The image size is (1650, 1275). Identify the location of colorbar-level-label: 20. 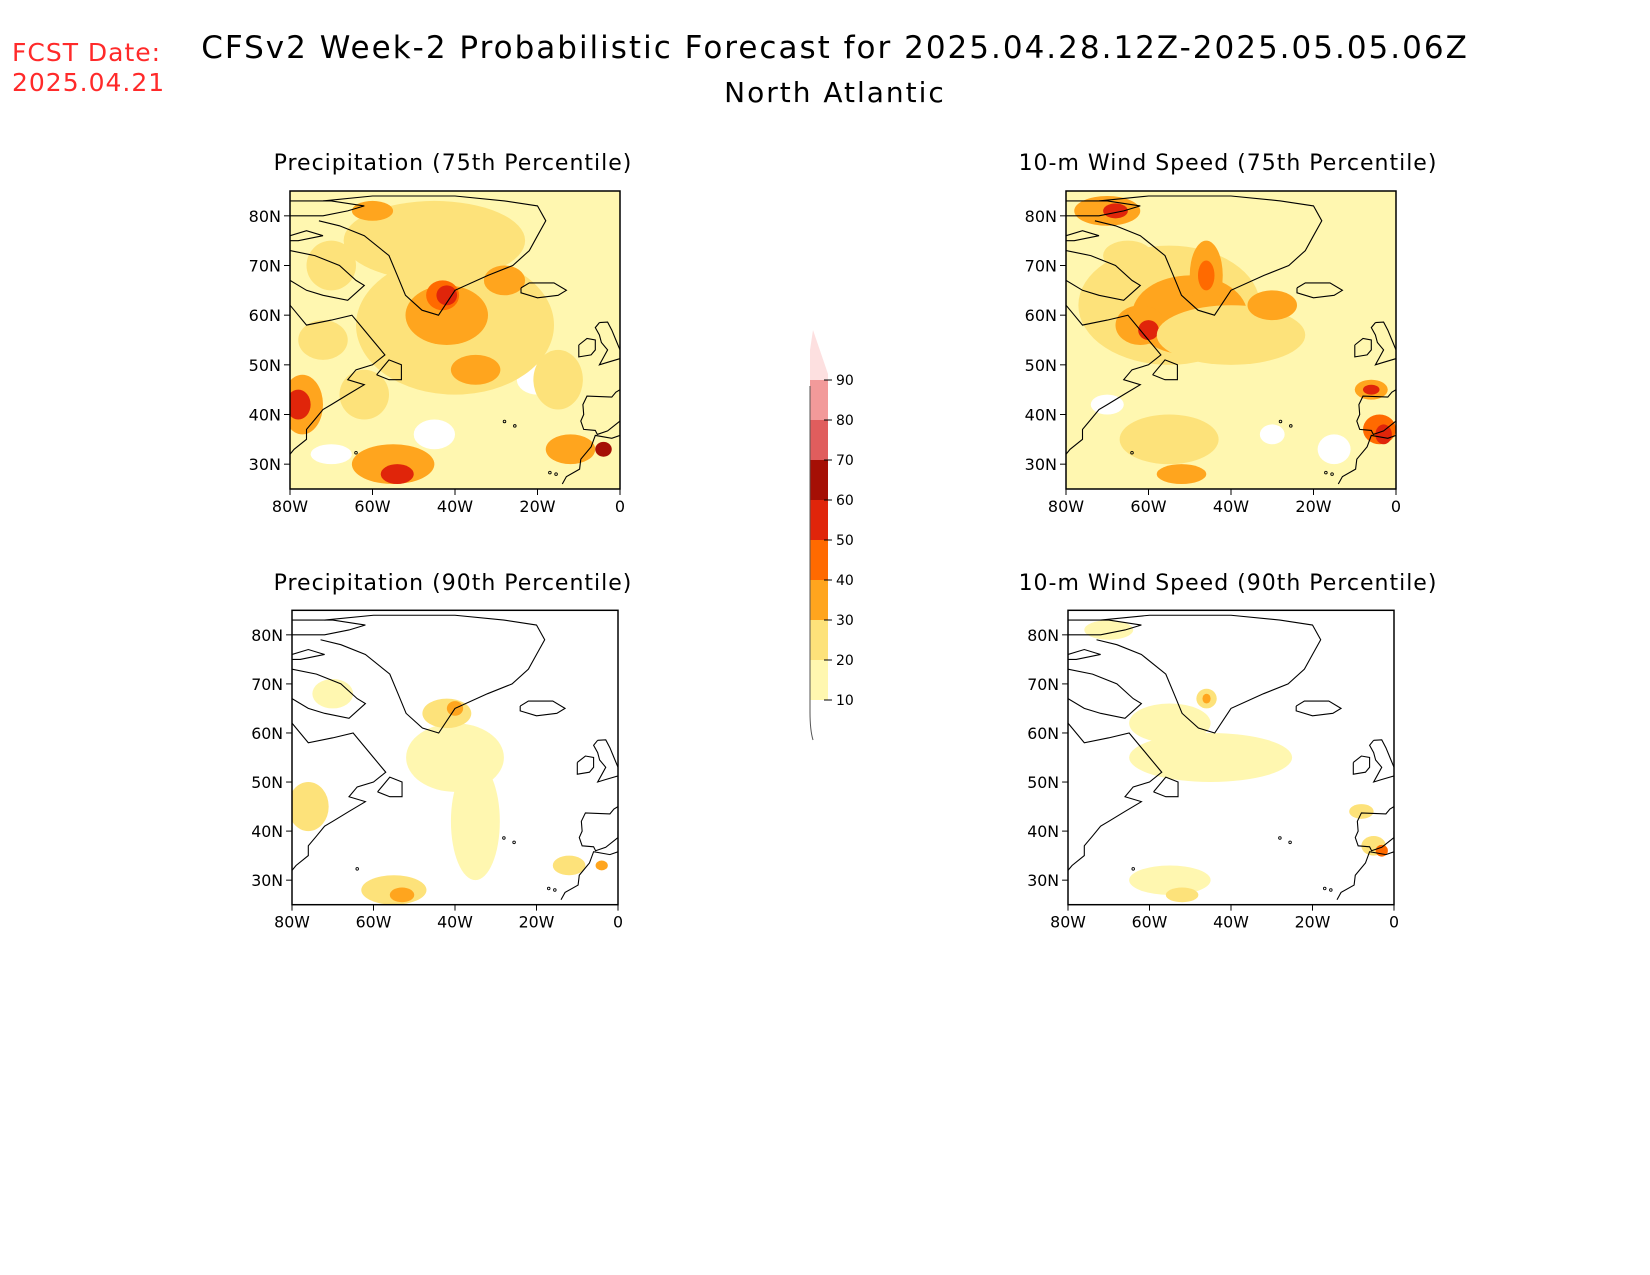
(845, 661).